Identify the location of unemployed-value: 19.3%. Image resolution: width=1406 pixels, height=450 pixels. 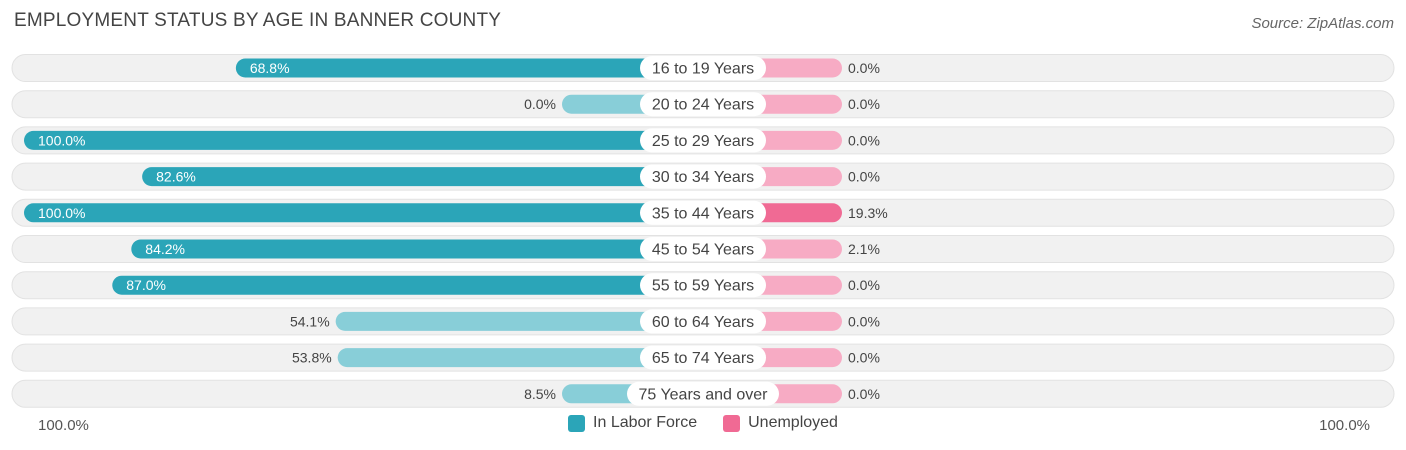
(868, 213).